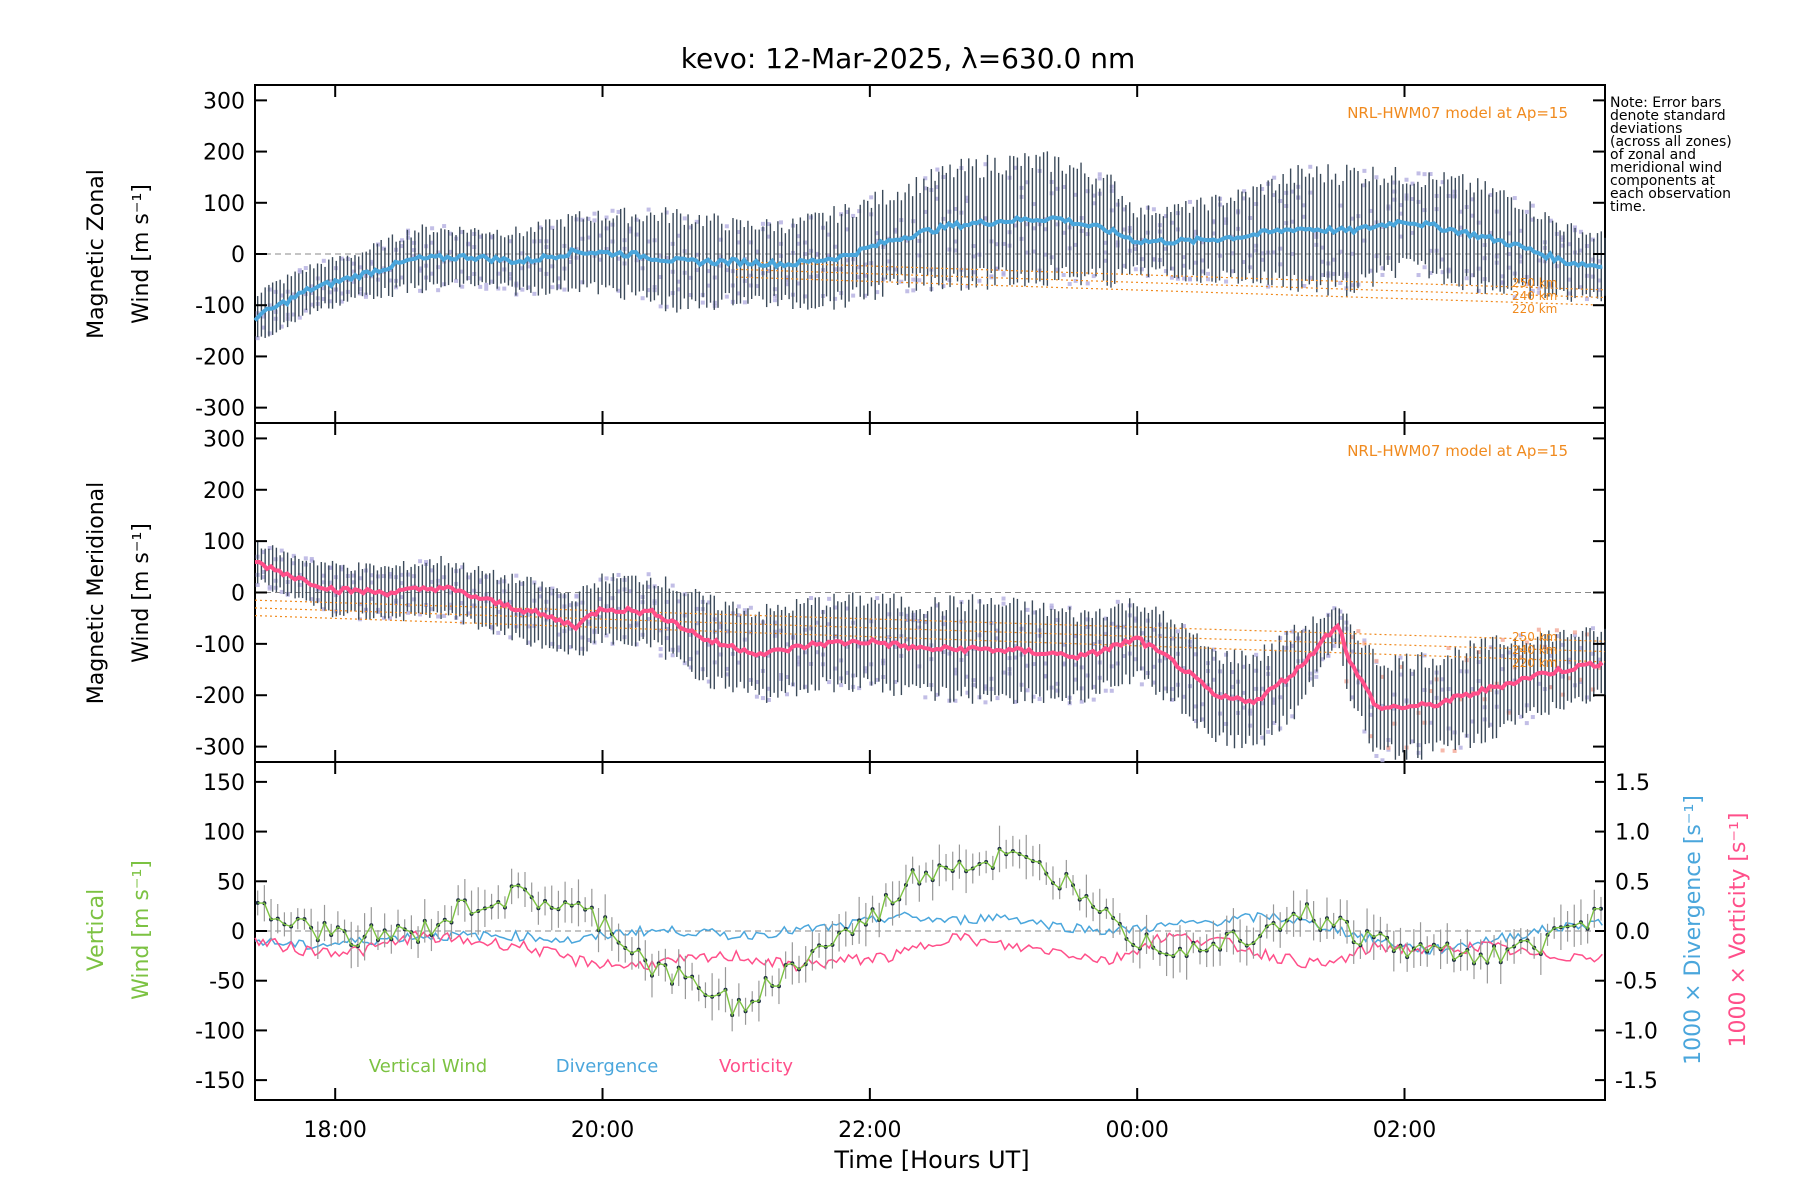 This screenshot has height=1200, width=1800. I want to click on vertical-y-tick-label: -100, so click(220, 1031).